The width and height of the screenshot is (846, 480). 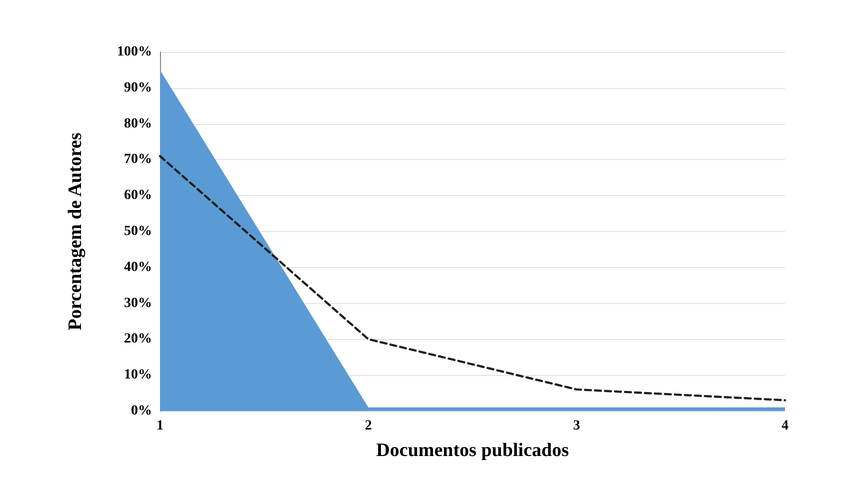 I want to click on y-axis-title: Porcentagem de Autores, so click(x=75, y=231).